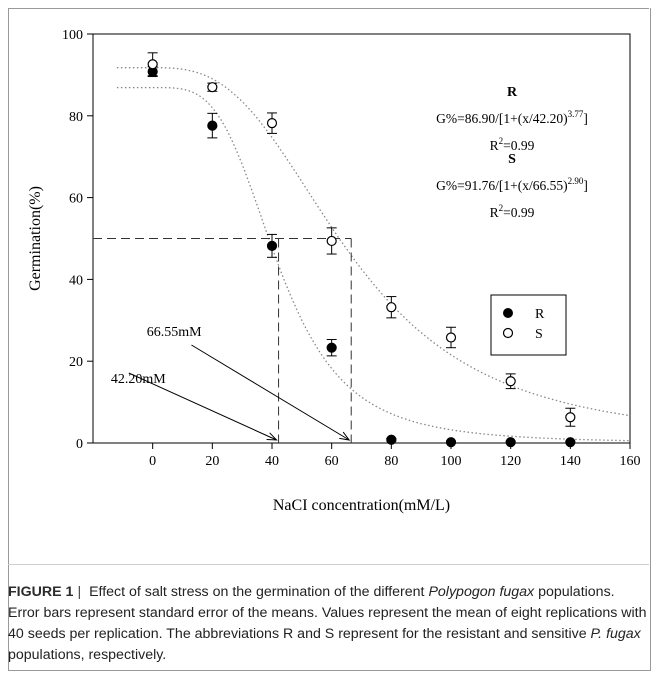 Image resolution: width=657 pixels, height=678 pixels. I want to click on x-axis: 0 20 40 60 80 100 120 140 160, so click(395, 456).